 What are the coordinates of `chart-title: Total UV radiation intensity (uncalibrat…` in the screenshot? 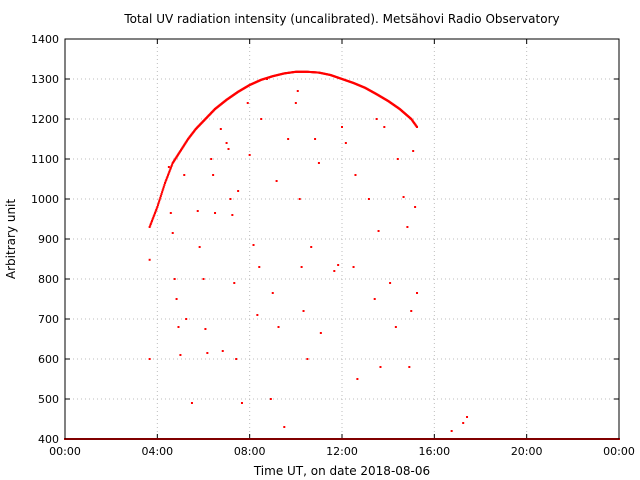 It's located at (341, 19).